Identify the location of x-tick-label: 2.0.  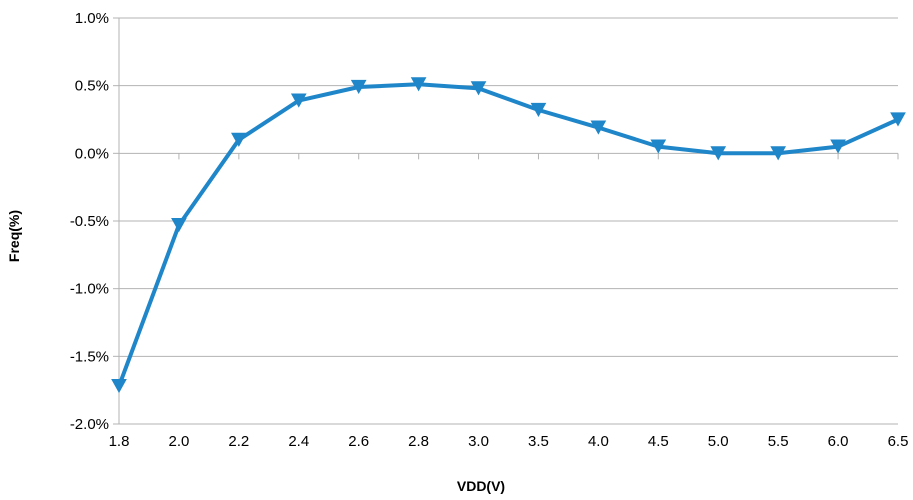
(178, 441).